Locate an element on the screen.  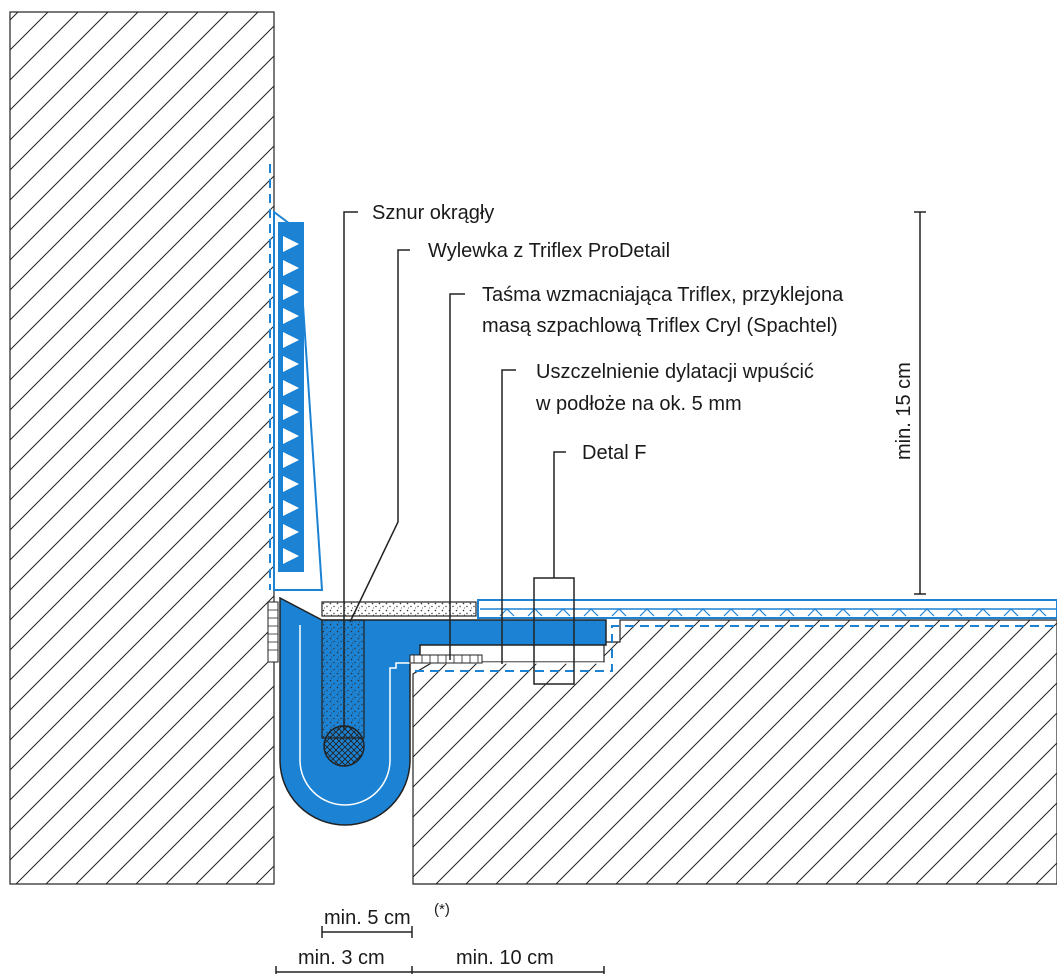
label-seal-line2: w podłoże na ok. 5 mm is located at coordinates (638, 404).